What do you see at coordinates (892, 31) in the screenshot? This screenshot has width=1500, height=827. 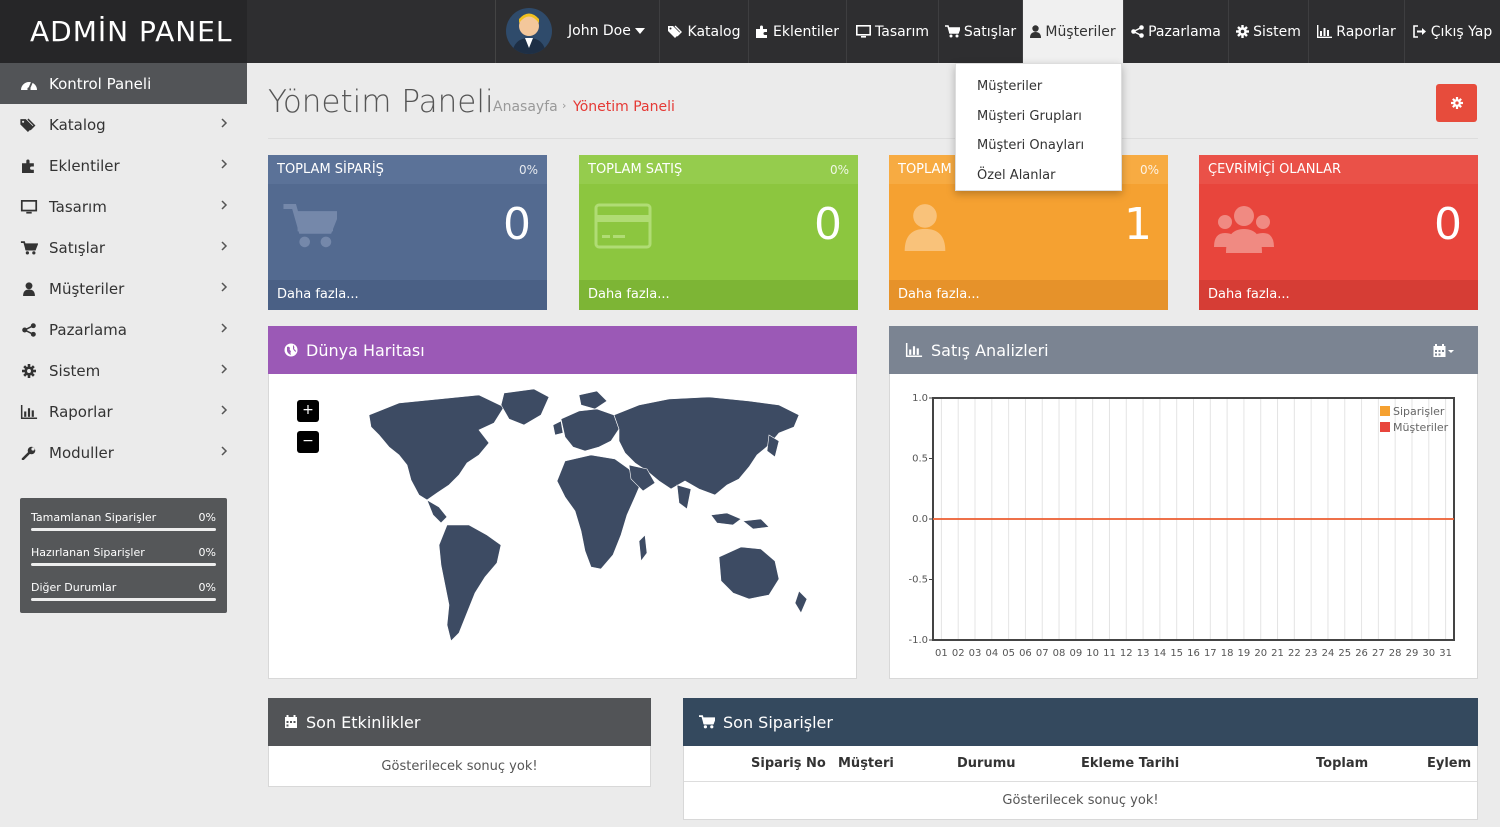 I see `topnav-tasarim: Tasarım` at bounding box center [892, 31].